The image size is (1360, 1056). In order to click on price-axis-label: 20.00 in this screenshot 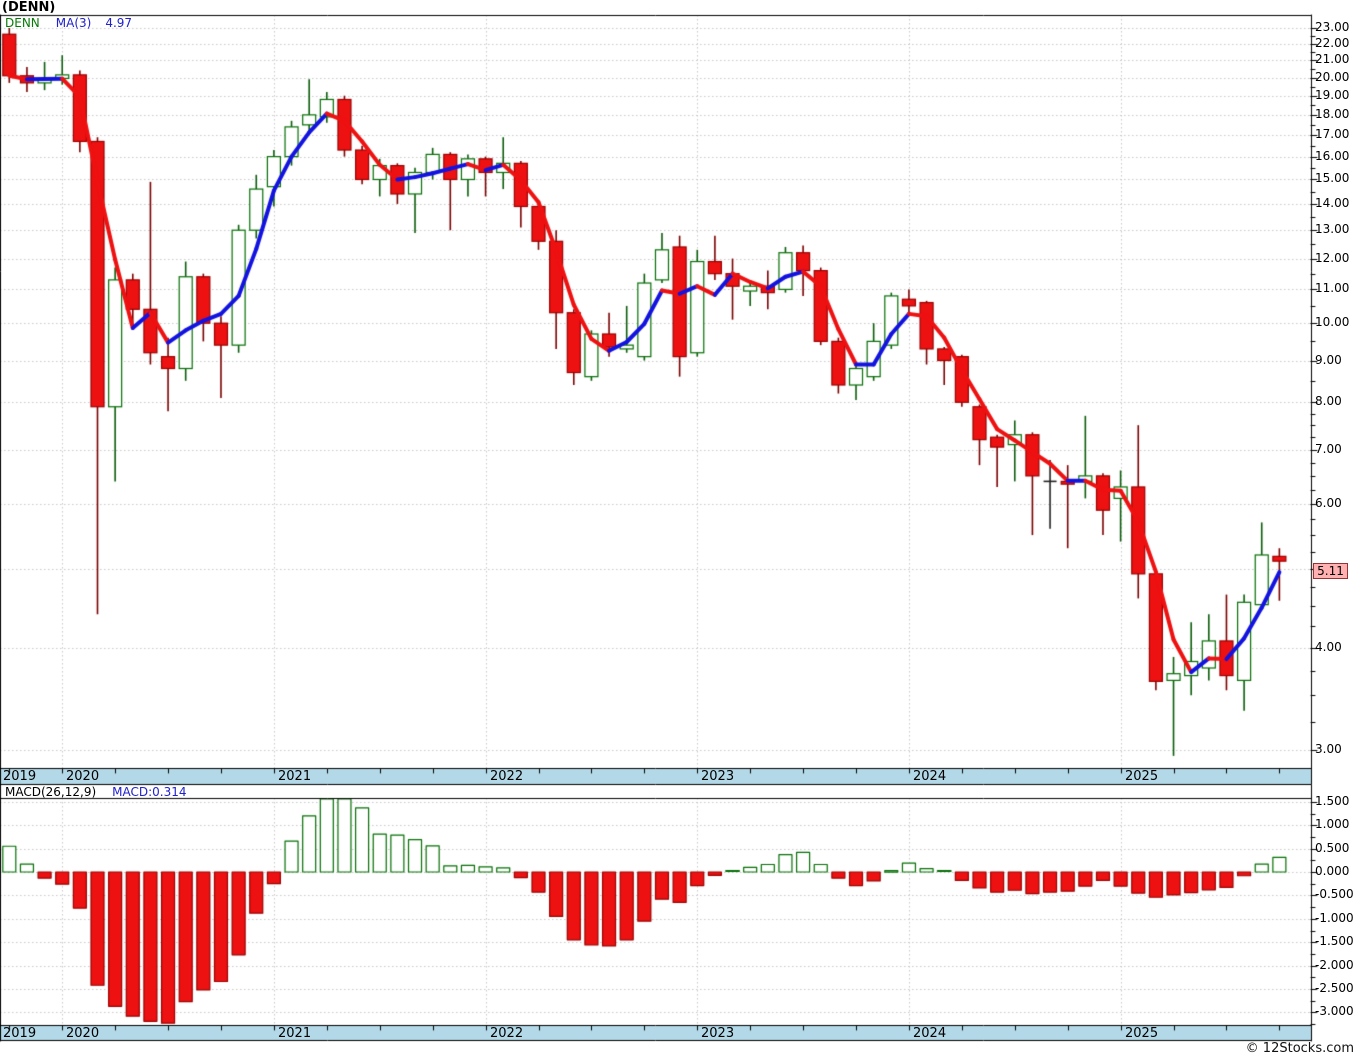, I will do `click(1332, 77)`.